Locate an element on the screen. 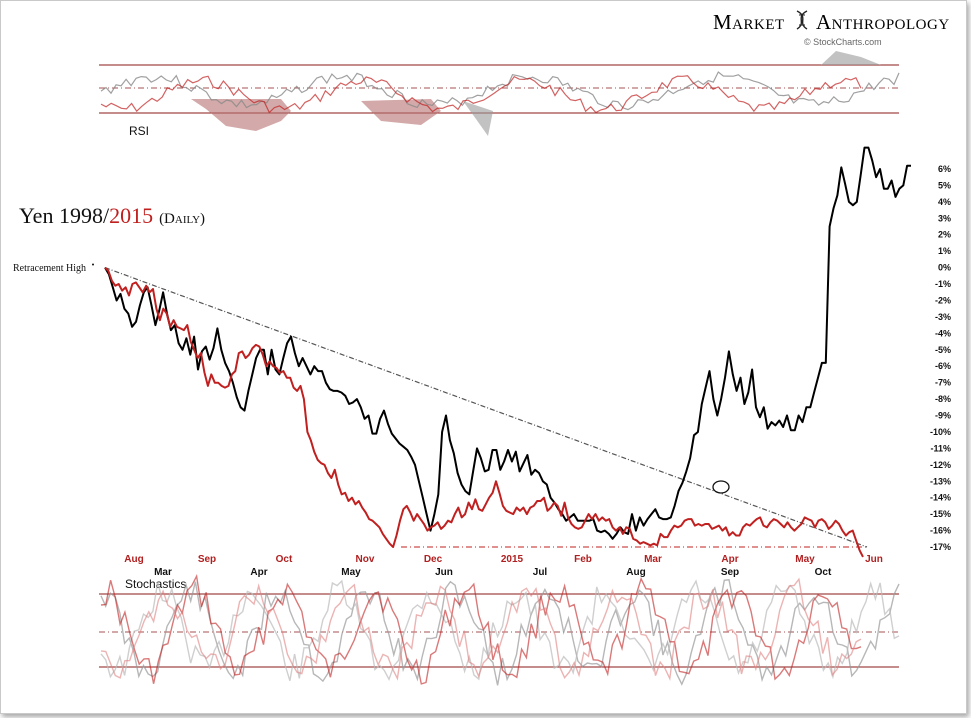 This screenshot has width=971, height=718. y-tick-label: 1% is located at coordinates (944, 251).